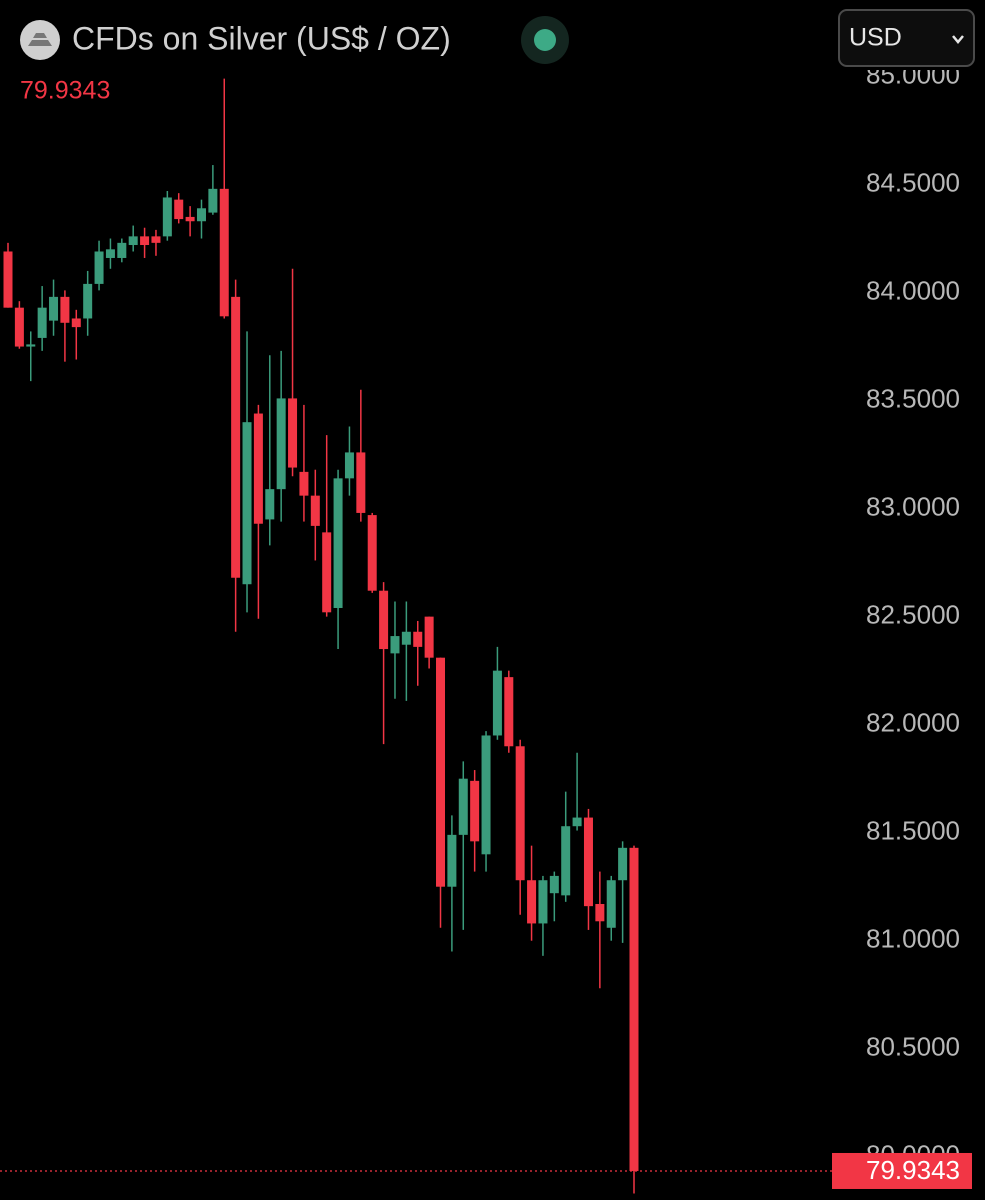 Image resolution: width=985 pixels, height=1200 pixels. I want to click on currency-select-box, so click(906, 38).